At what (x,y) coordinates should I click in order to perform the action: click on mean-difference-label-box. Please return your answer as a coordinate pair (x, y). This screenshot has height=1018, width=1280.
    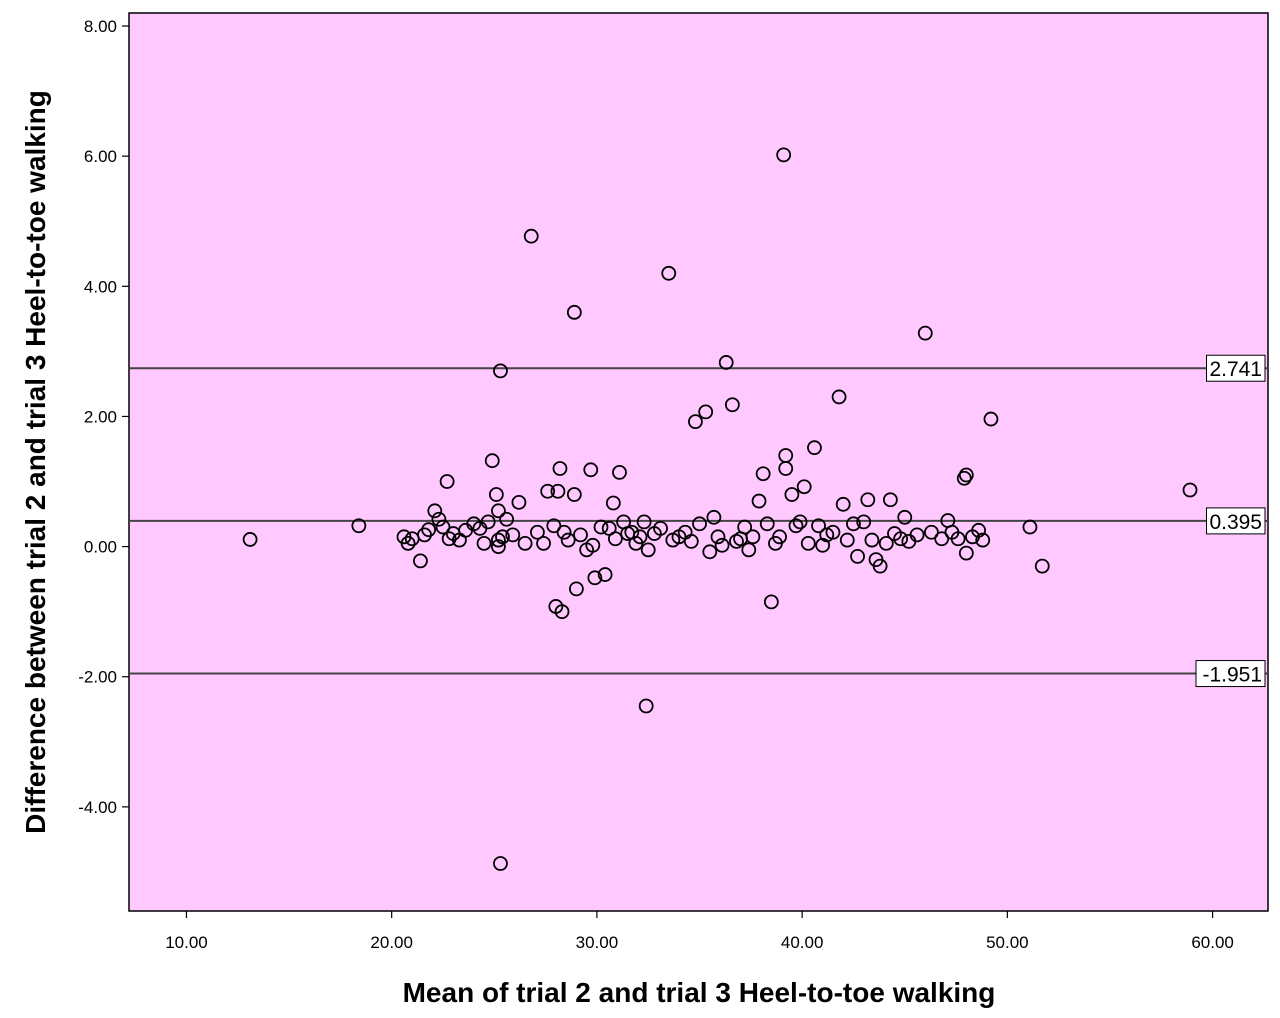
    Looking at the image, I should click on (1236, 521).